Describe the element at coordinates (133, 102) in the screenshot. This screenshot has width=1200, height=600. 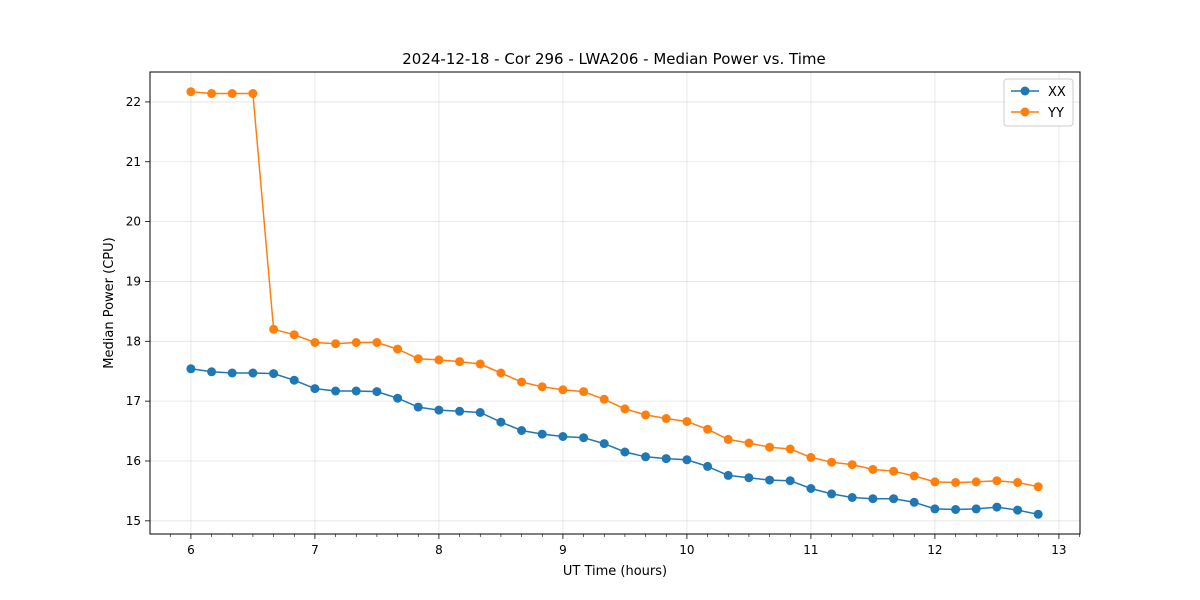
I see `y-tick-label: 22` at that location.